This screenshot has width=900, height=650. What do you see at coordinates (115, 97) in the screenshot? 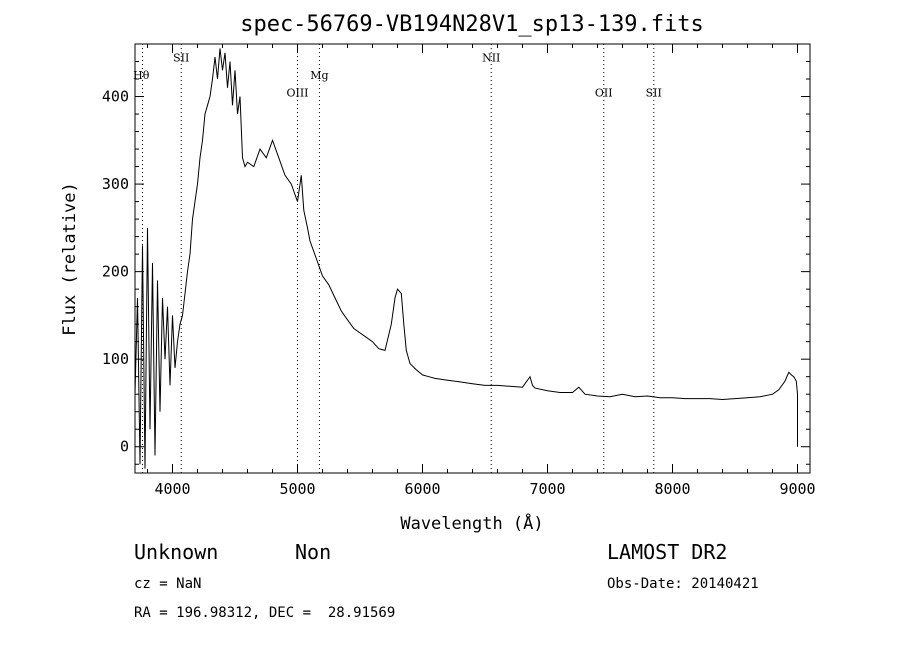
I see `y-tick-label: 400` at bounding box center [115, 97].